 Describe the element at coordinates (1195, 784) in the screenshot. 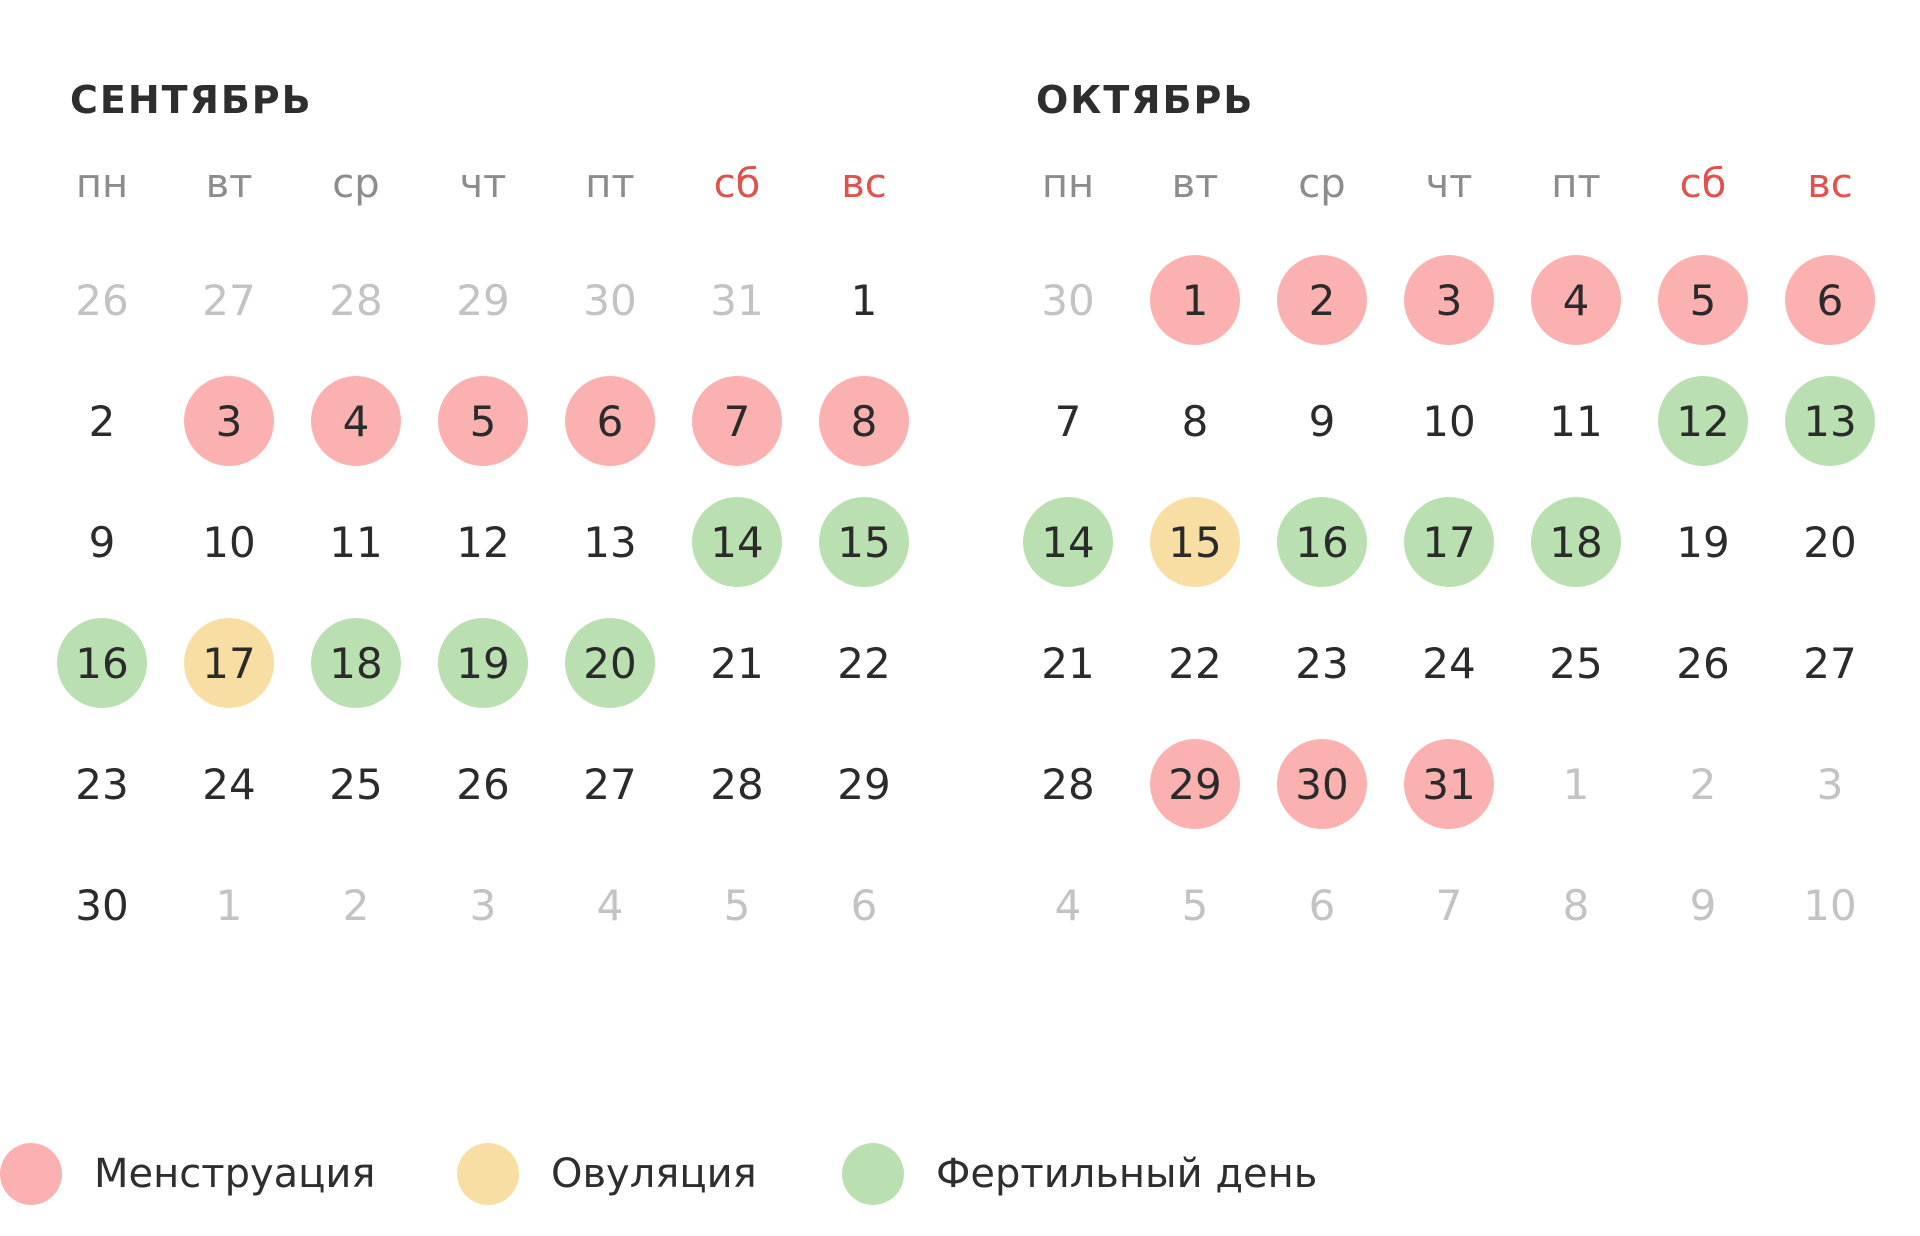

I see `day-menstruation: 29` at that location.